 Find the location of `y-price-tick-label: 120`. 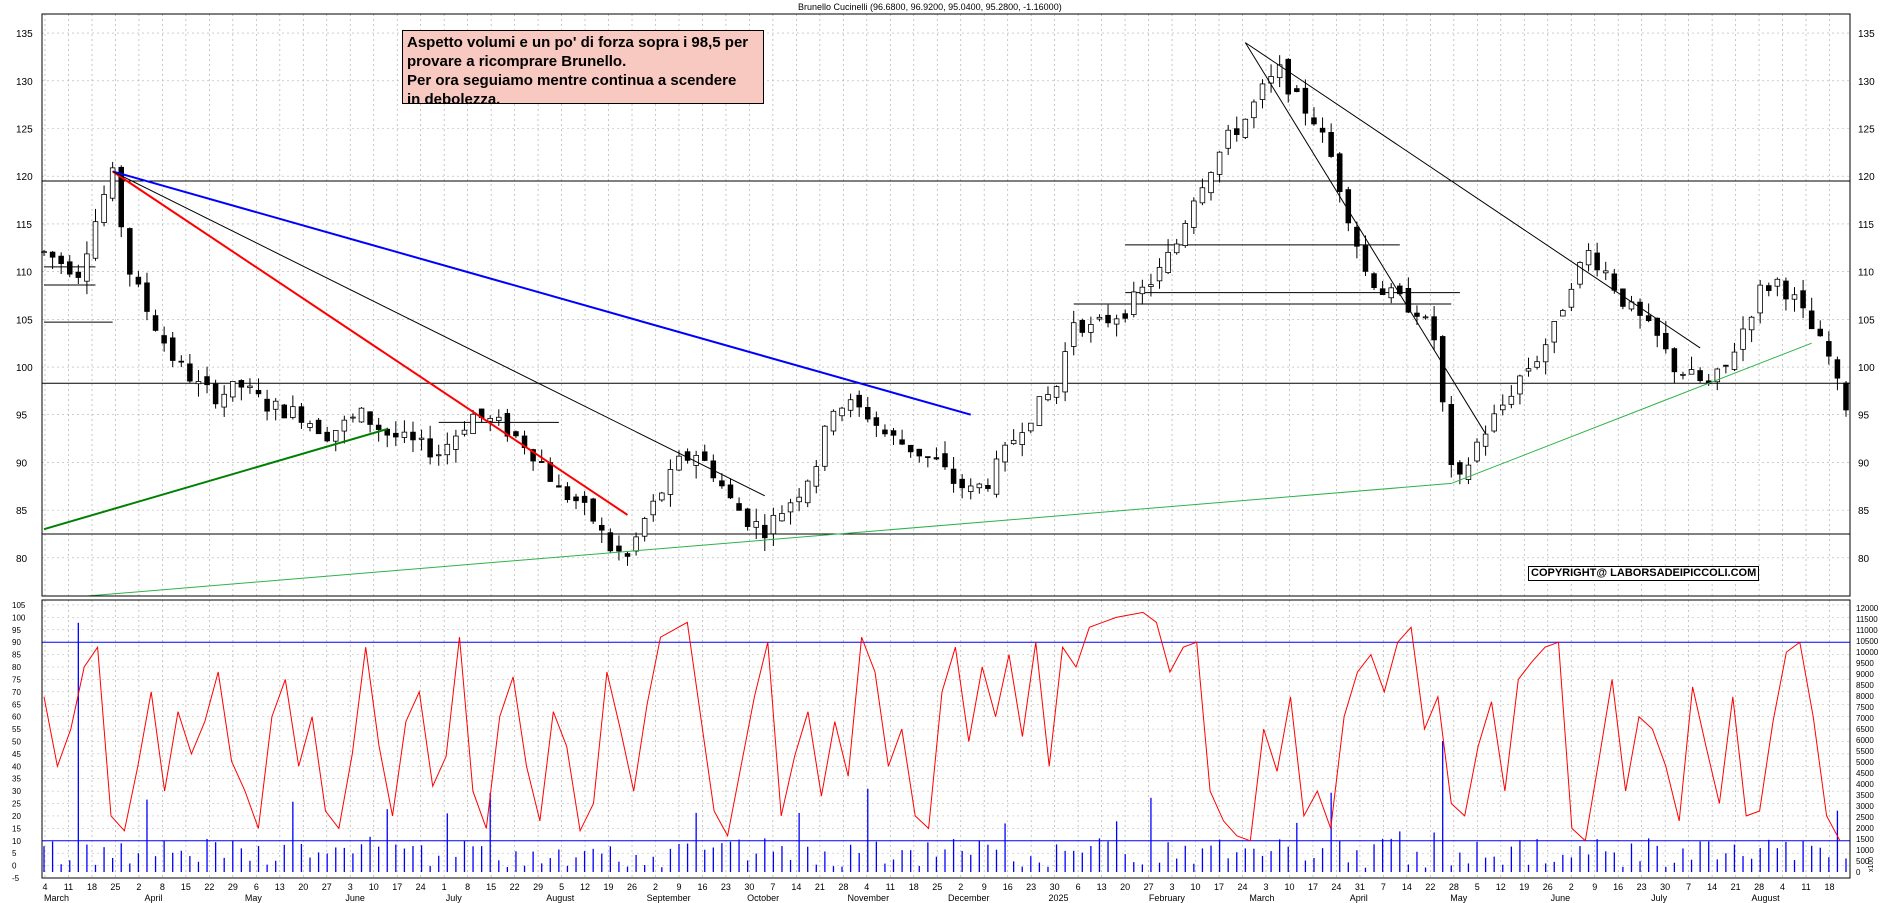

y-price-tick-label: 120 is located at coordinates (24, 177).